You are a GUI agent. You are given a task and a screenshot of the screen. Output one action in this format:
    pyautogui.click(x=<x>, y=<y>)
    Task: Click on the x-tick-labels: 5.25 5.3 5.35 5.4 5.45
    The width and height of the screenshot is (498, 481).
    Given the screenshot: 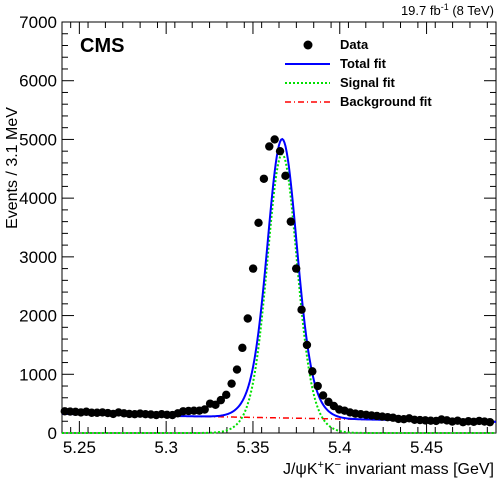 What is the action you would take?
    pyautogui.click(x=253, y=447)
    